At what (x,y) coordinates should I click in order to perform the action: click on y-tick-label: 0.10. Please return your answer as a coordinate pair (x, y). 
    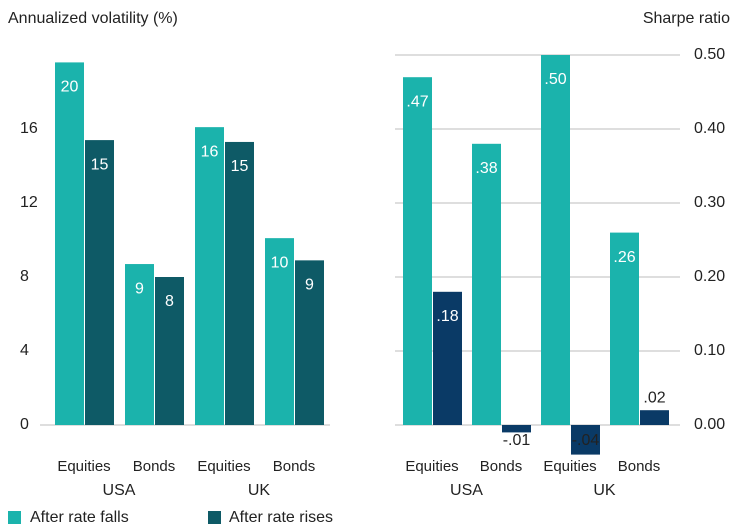
    Looking at the image, I should click on (709, 350).